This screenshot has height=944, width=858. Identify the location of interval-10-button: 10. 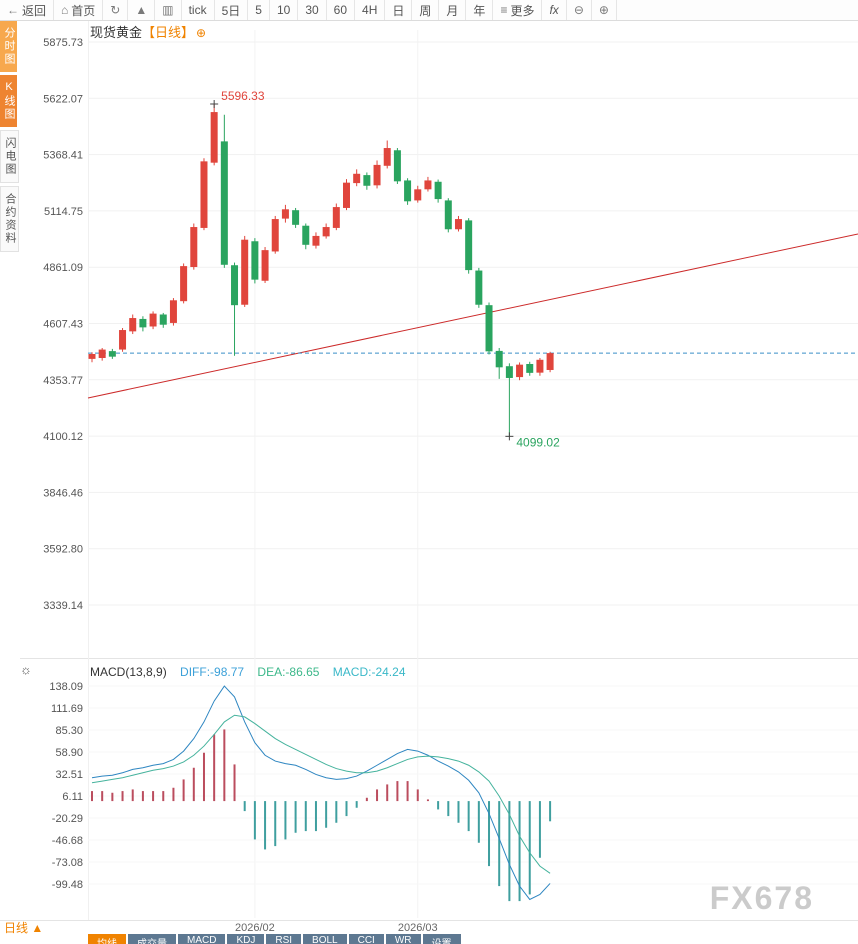
(284, 10).